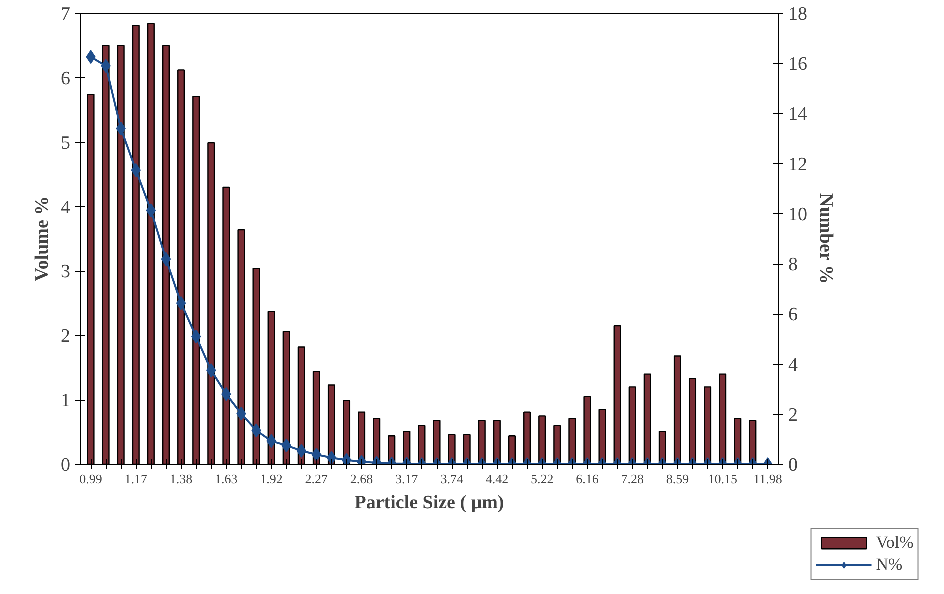 The width and height of the screenshot is (944, 594). What do you see at coordinates (226, 479) in the screenshot?
I see `x-tick-label: 1.63` at bounding box center [226, 479].